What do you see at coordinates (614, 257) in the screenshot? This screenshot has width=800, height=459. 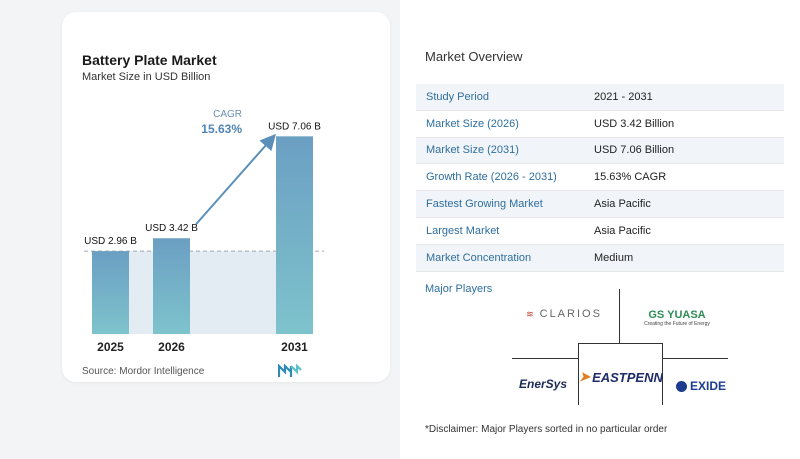 I see `overview-value: Medium` at bounding box center [614, 257].